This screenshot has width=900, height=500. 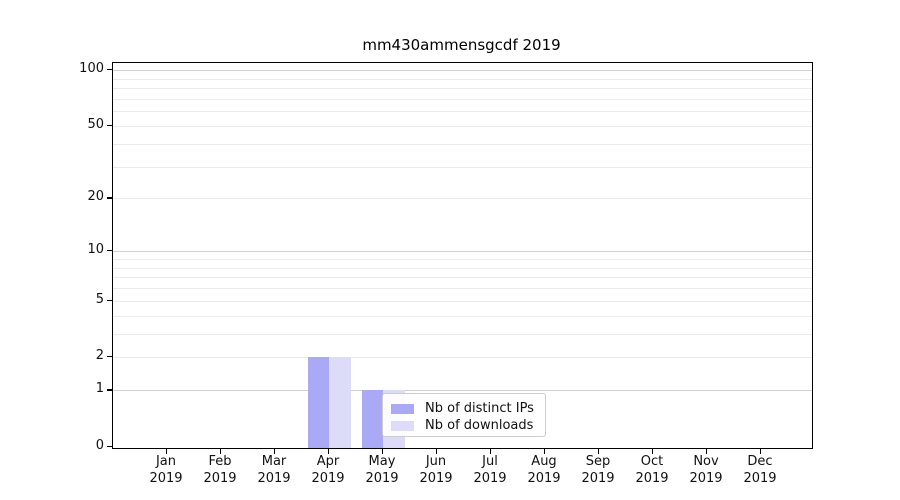 What do you see at coordinates (490, 470) in the screenshot?
I see `x-tick-label: Jul 2019` at bounding box center [490, 470].